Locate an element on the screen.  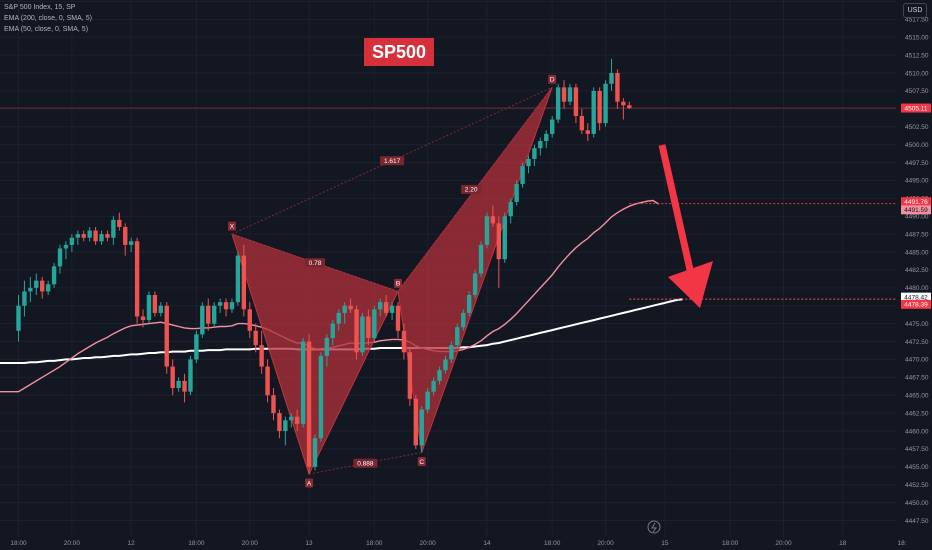
price-tag: 4491.59 is located at coordinates (916, 210).